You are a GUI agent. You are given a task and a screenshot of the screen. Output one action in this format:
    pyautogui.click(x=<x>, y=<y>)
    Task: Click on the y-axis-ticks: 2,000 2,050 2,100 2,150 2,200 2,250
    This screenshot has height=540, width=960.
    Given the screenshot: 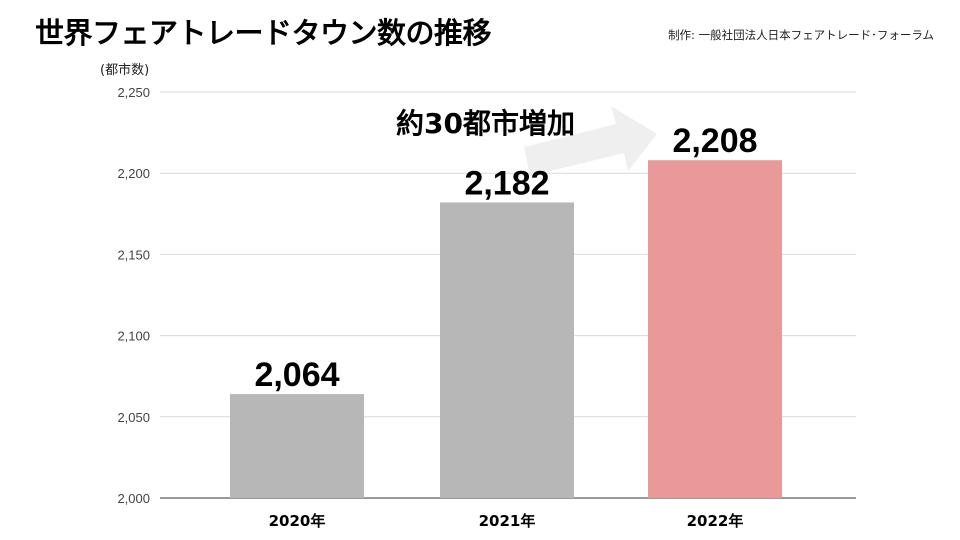 What is the action you would take?
    pyautogui.click(x=133, y=295)
    